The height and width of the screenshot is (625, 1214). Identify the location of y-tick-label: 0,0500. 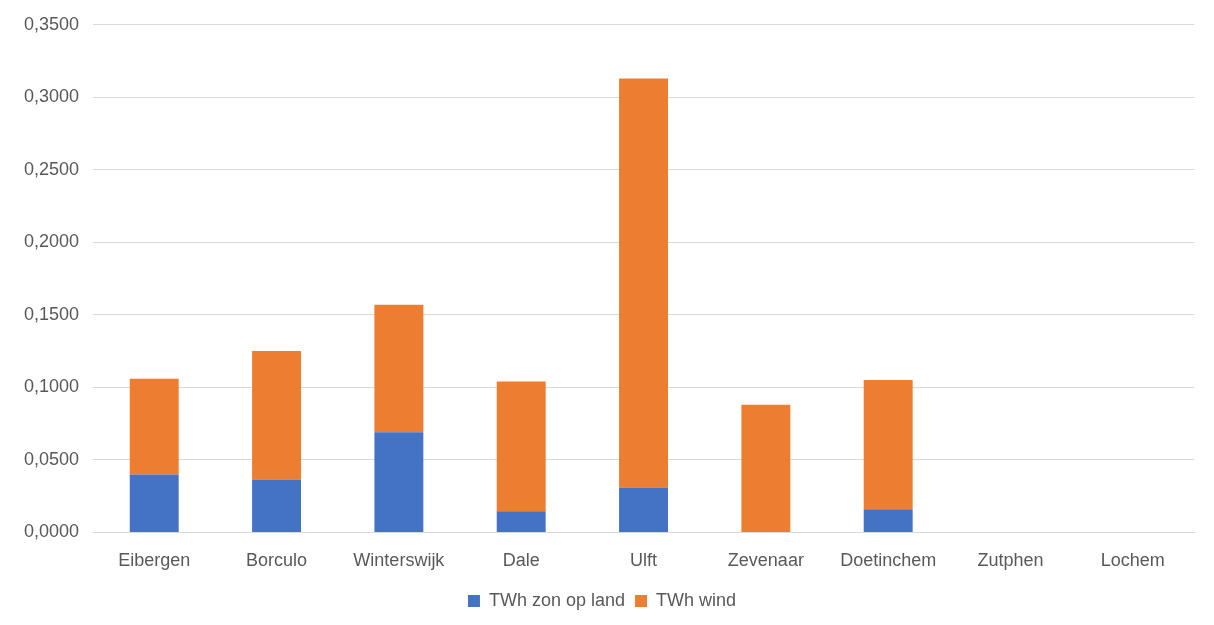
(51, 458).